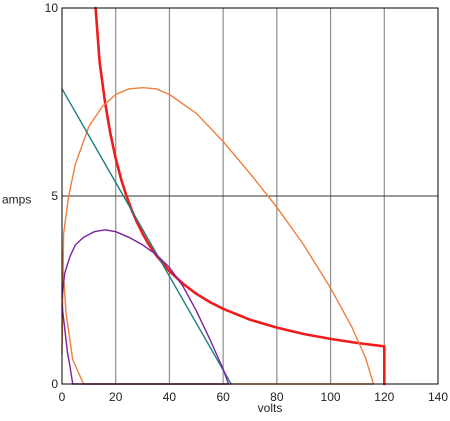  What do you see at coordinates (52, 8) in the screenshot?
I see `y-tick-label: 10` at bounding box center [52, 8].